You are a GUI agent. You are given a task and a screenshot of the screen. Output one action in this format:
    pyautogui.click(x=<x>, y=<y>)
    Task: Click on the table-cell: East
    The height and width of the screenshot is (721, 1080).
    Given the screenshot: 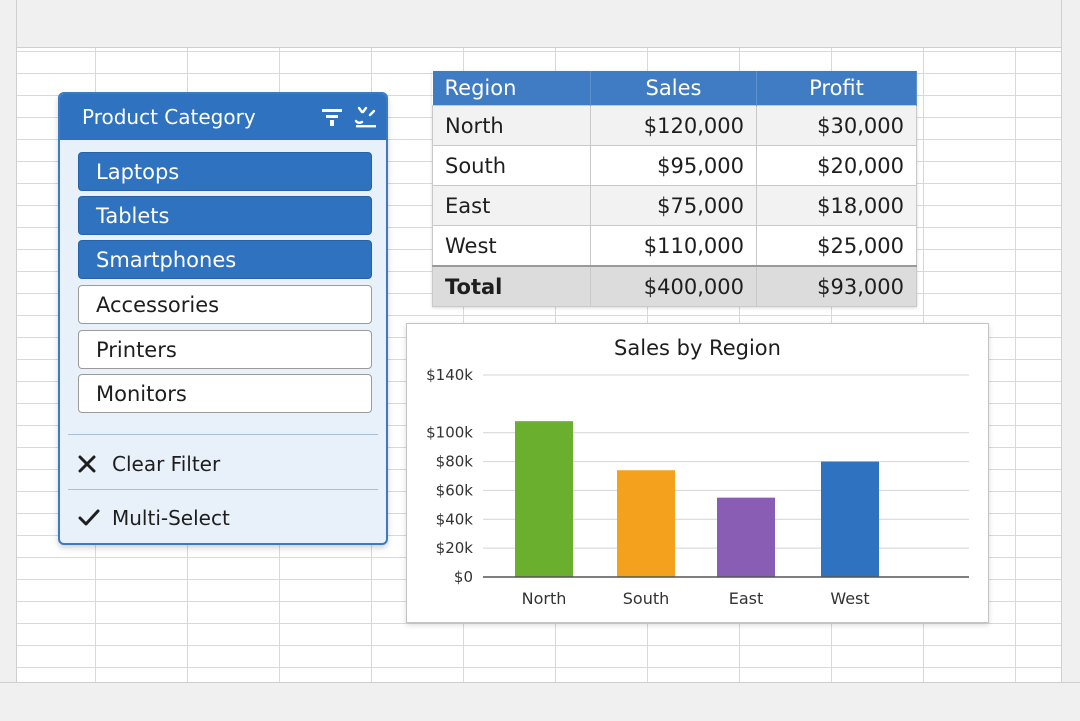 What is the action you would take?
    pyautogui.click(x=511, y=205)
    